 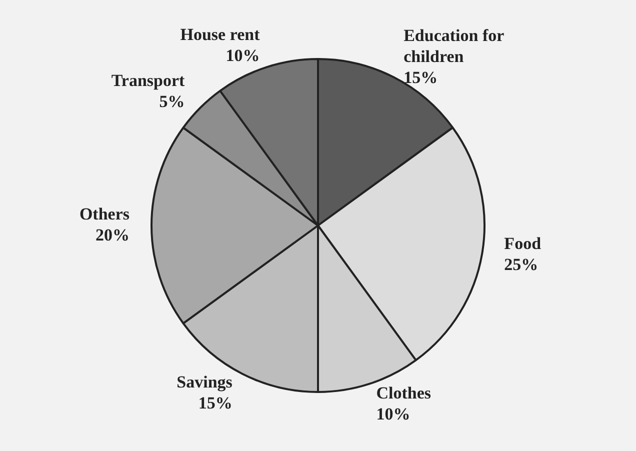 What do you see at coordinates (521, 264) in the screenshot?
I see `data-label: 25%` at bounding box center [521, 264].